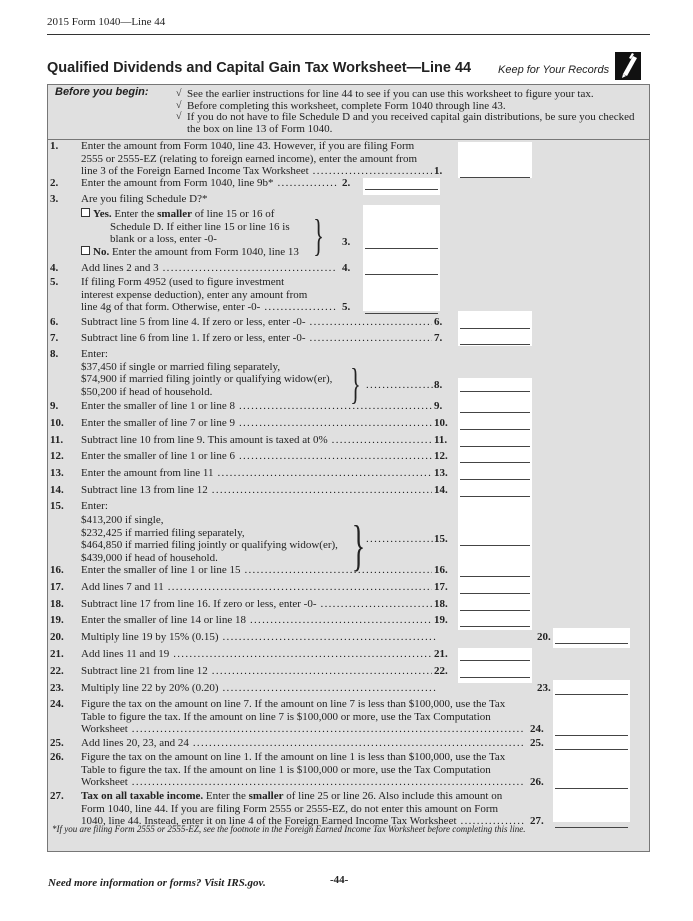  I want to click on line-number-ref: 13., so click(441, 473).